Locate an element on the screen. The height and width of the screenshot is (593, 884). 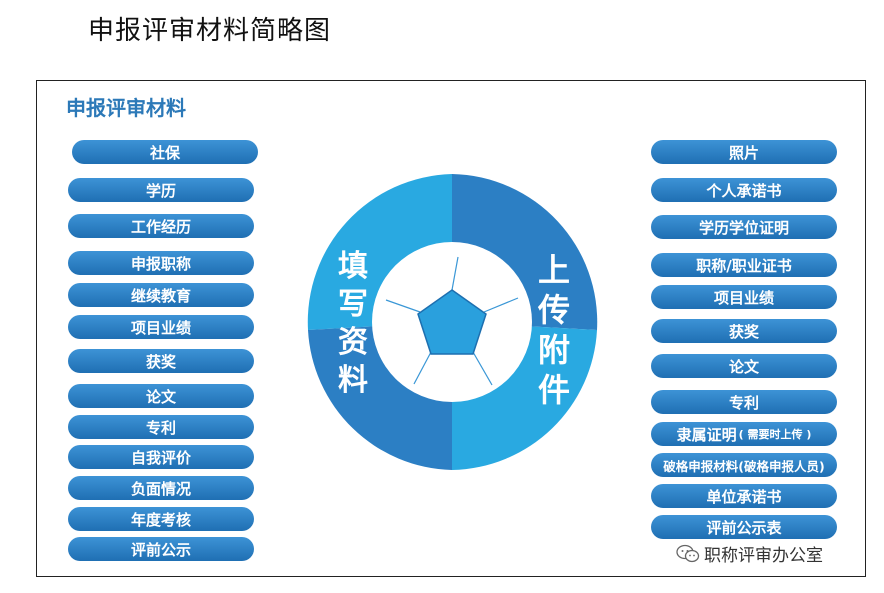
right-item: 破格申报材料(破格申报人员) is located at coordinates (744, 465).